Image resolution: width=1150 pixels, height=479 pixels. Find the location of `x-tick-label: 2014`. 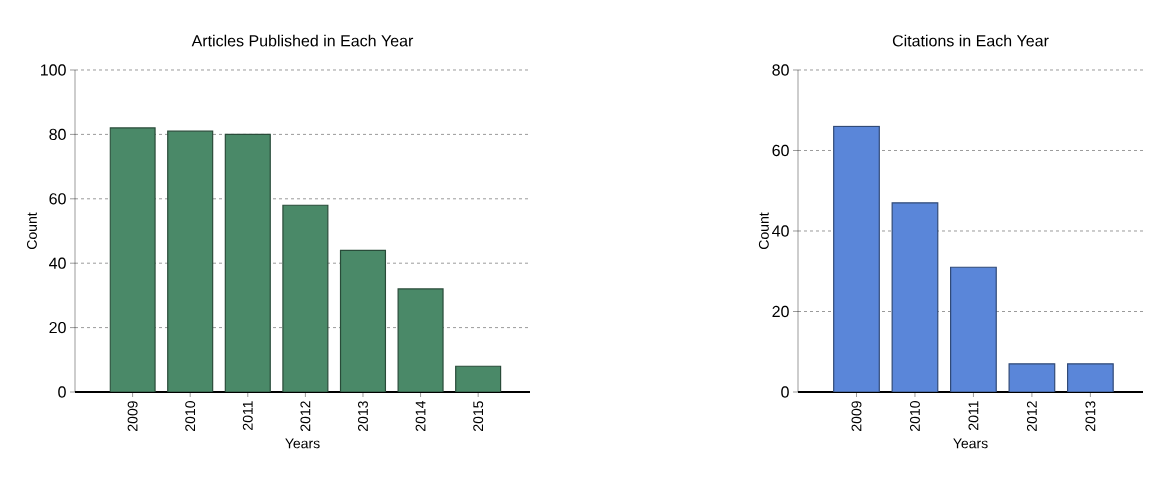

x-tick-label: 2014 is located at coordinates (420, 415).